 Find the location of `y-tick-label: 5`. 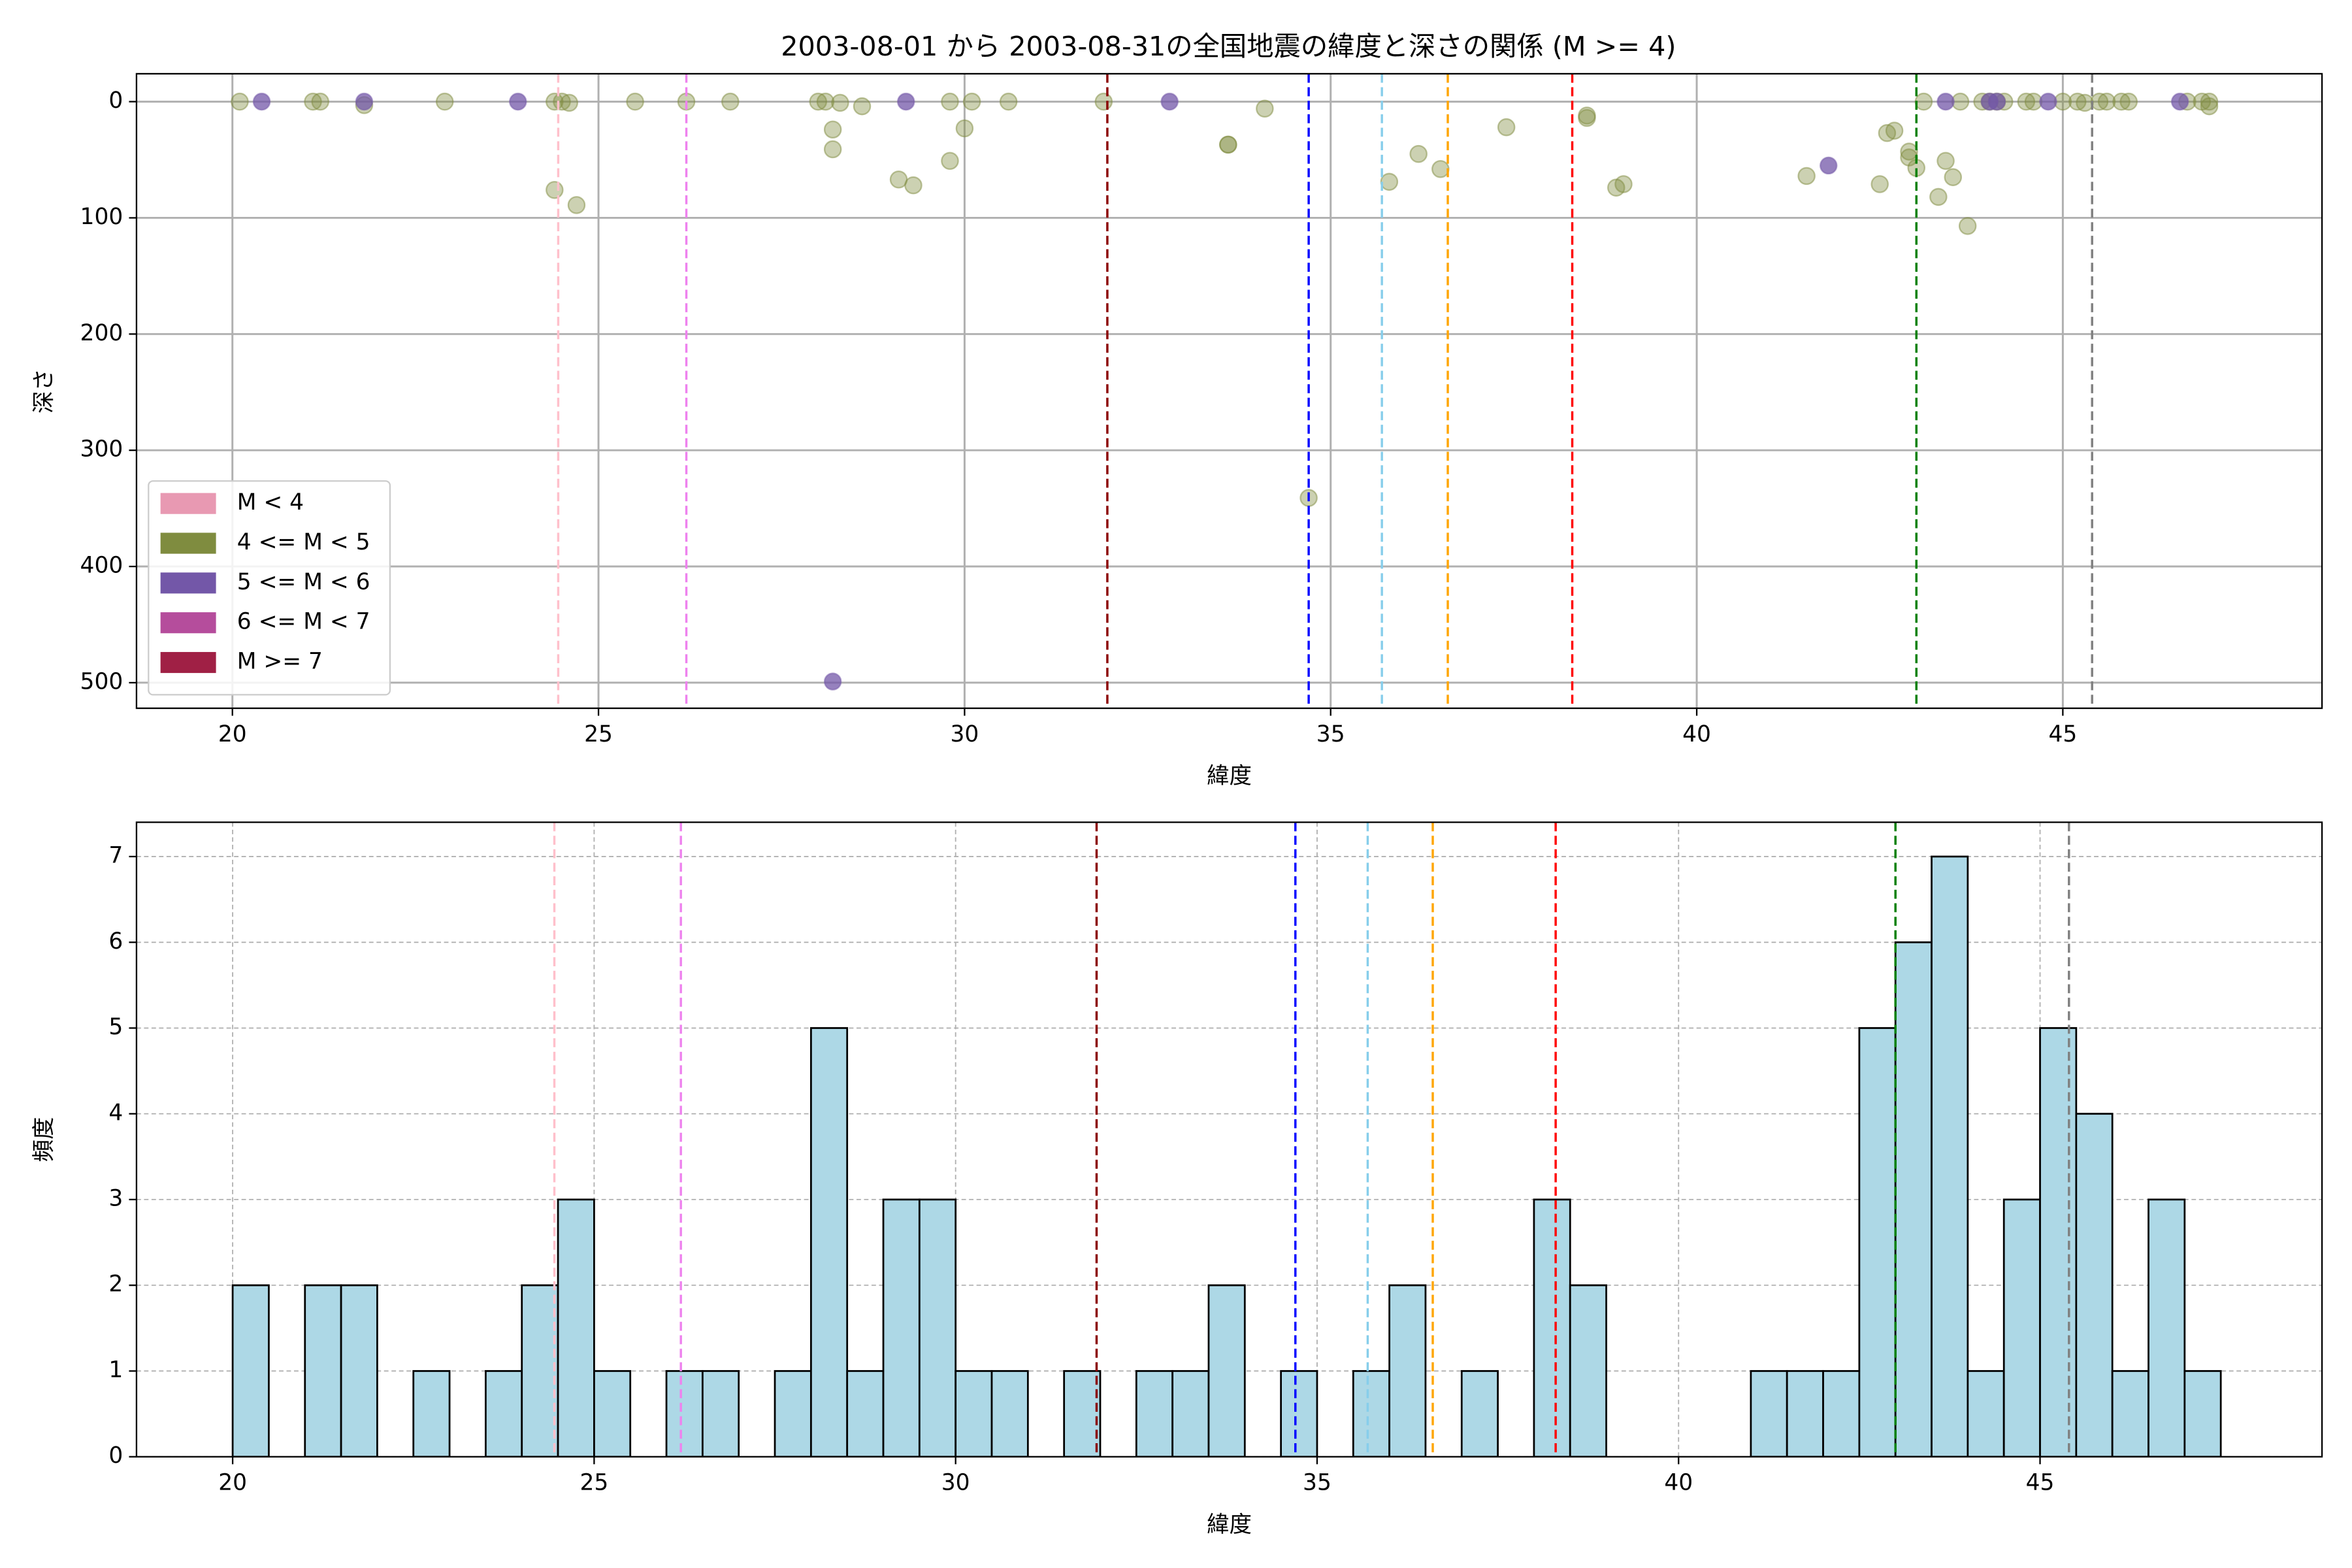

y-tick-label: 5 is located at coordinates (115, 1027).